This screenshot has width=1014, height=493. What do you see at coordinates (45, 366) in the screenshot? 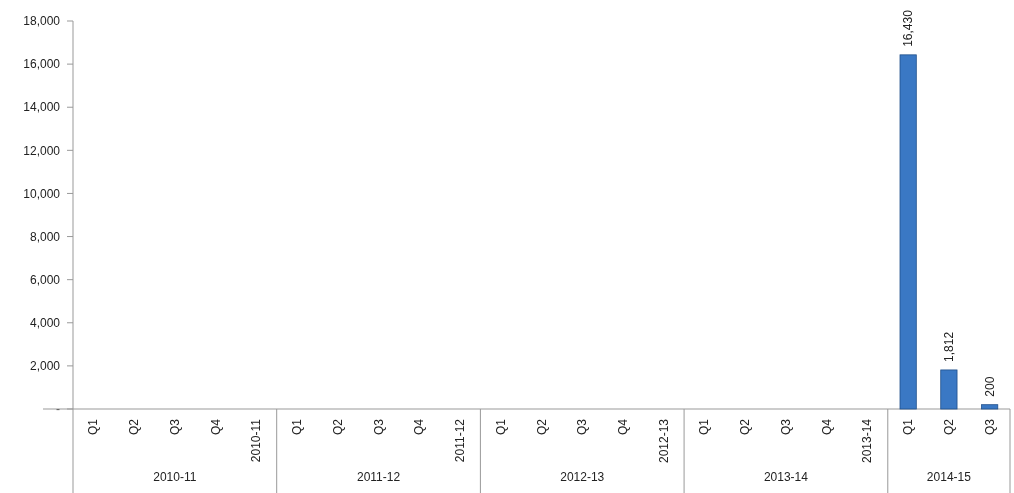
I see `y-tick-label: 2,000` at bounding box center [45, 366].